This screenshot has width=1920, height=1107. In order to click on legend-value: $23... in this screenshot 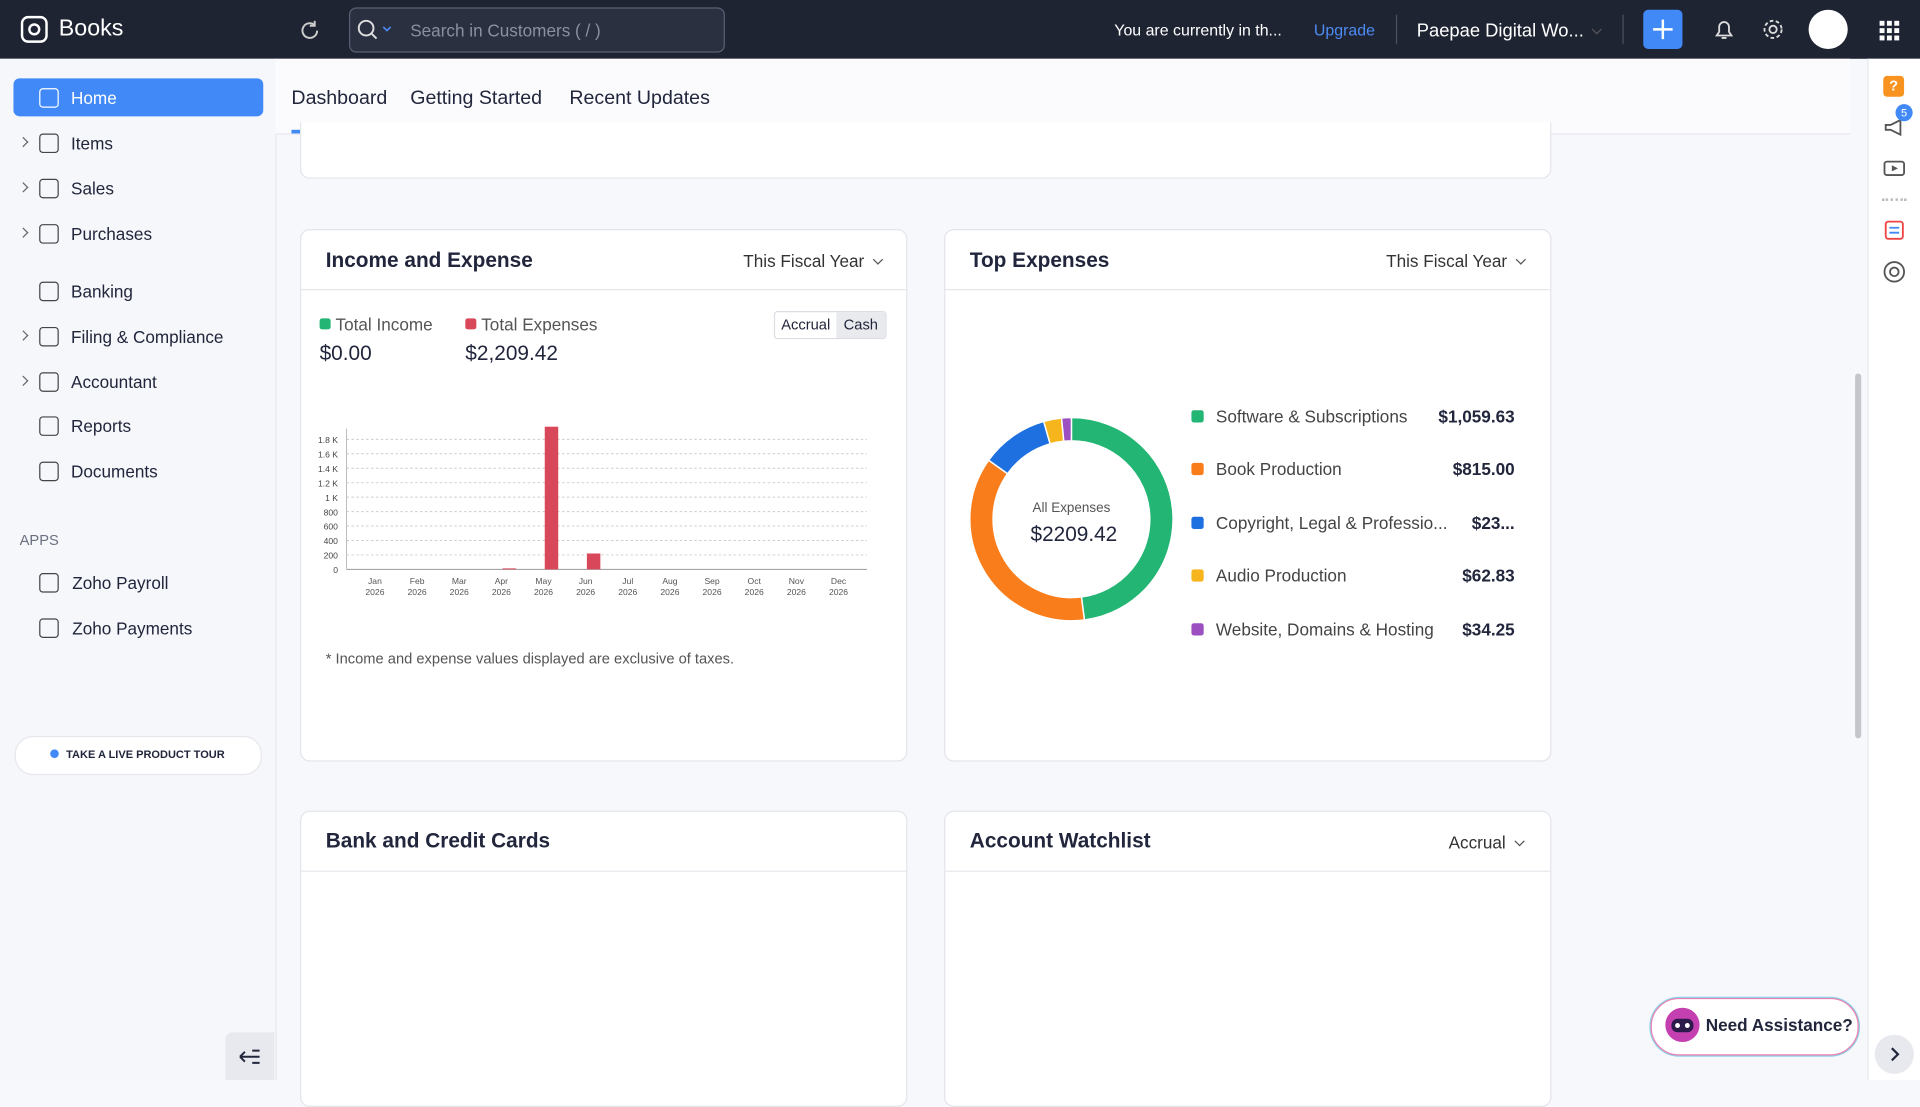, I will do `click(1493, 522)`.